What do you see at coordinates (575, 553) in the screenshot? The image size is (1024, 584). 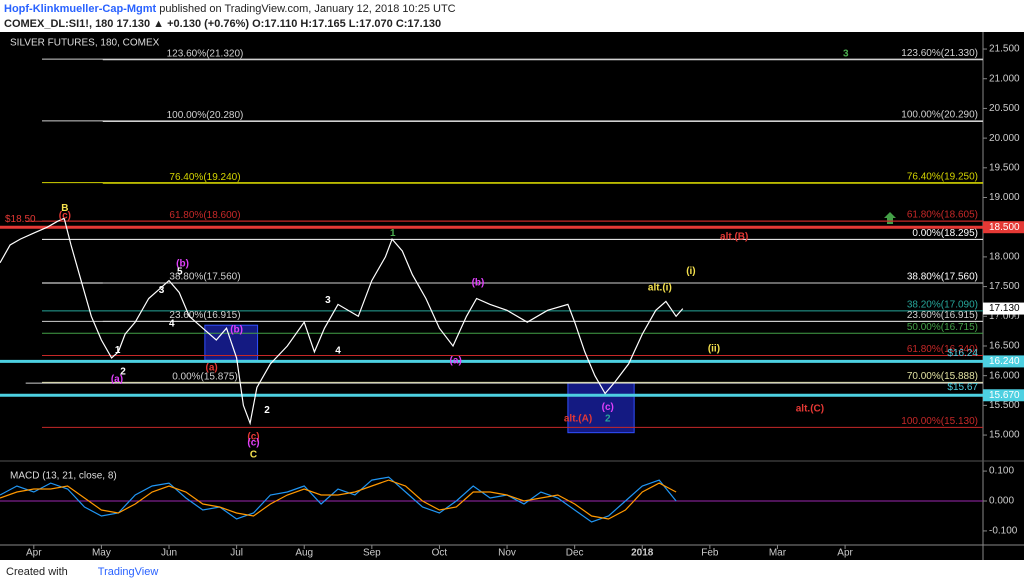 I see `x-tick-label: Dec` at bounding box center [575, 553].